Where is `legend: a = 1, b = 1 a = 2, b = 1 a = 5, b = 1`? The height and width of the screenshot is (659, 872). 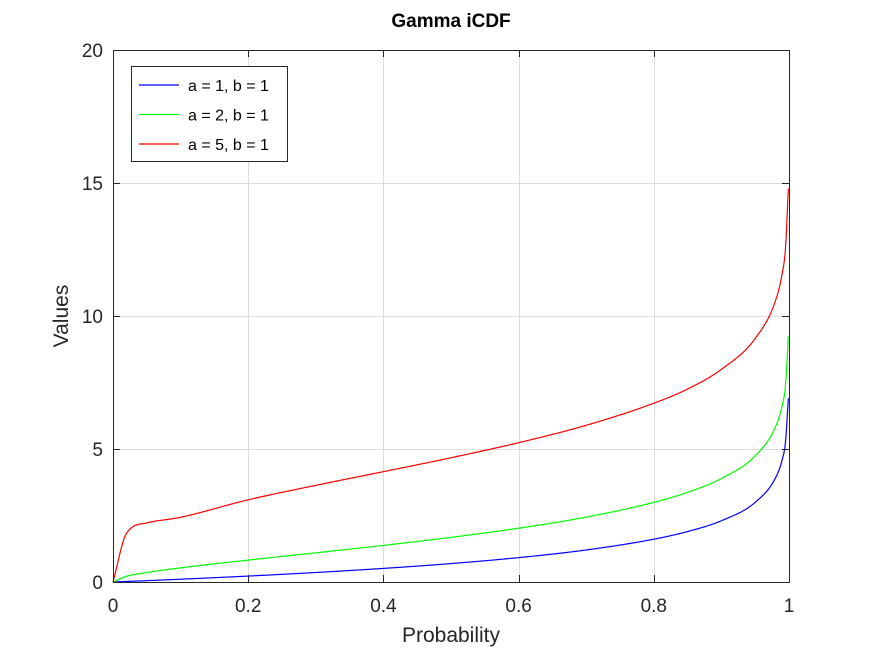 legend: a = 1, b = 1 a = 2, b = 1 a = 5, b = 1 is located at coordinates (209, 114).